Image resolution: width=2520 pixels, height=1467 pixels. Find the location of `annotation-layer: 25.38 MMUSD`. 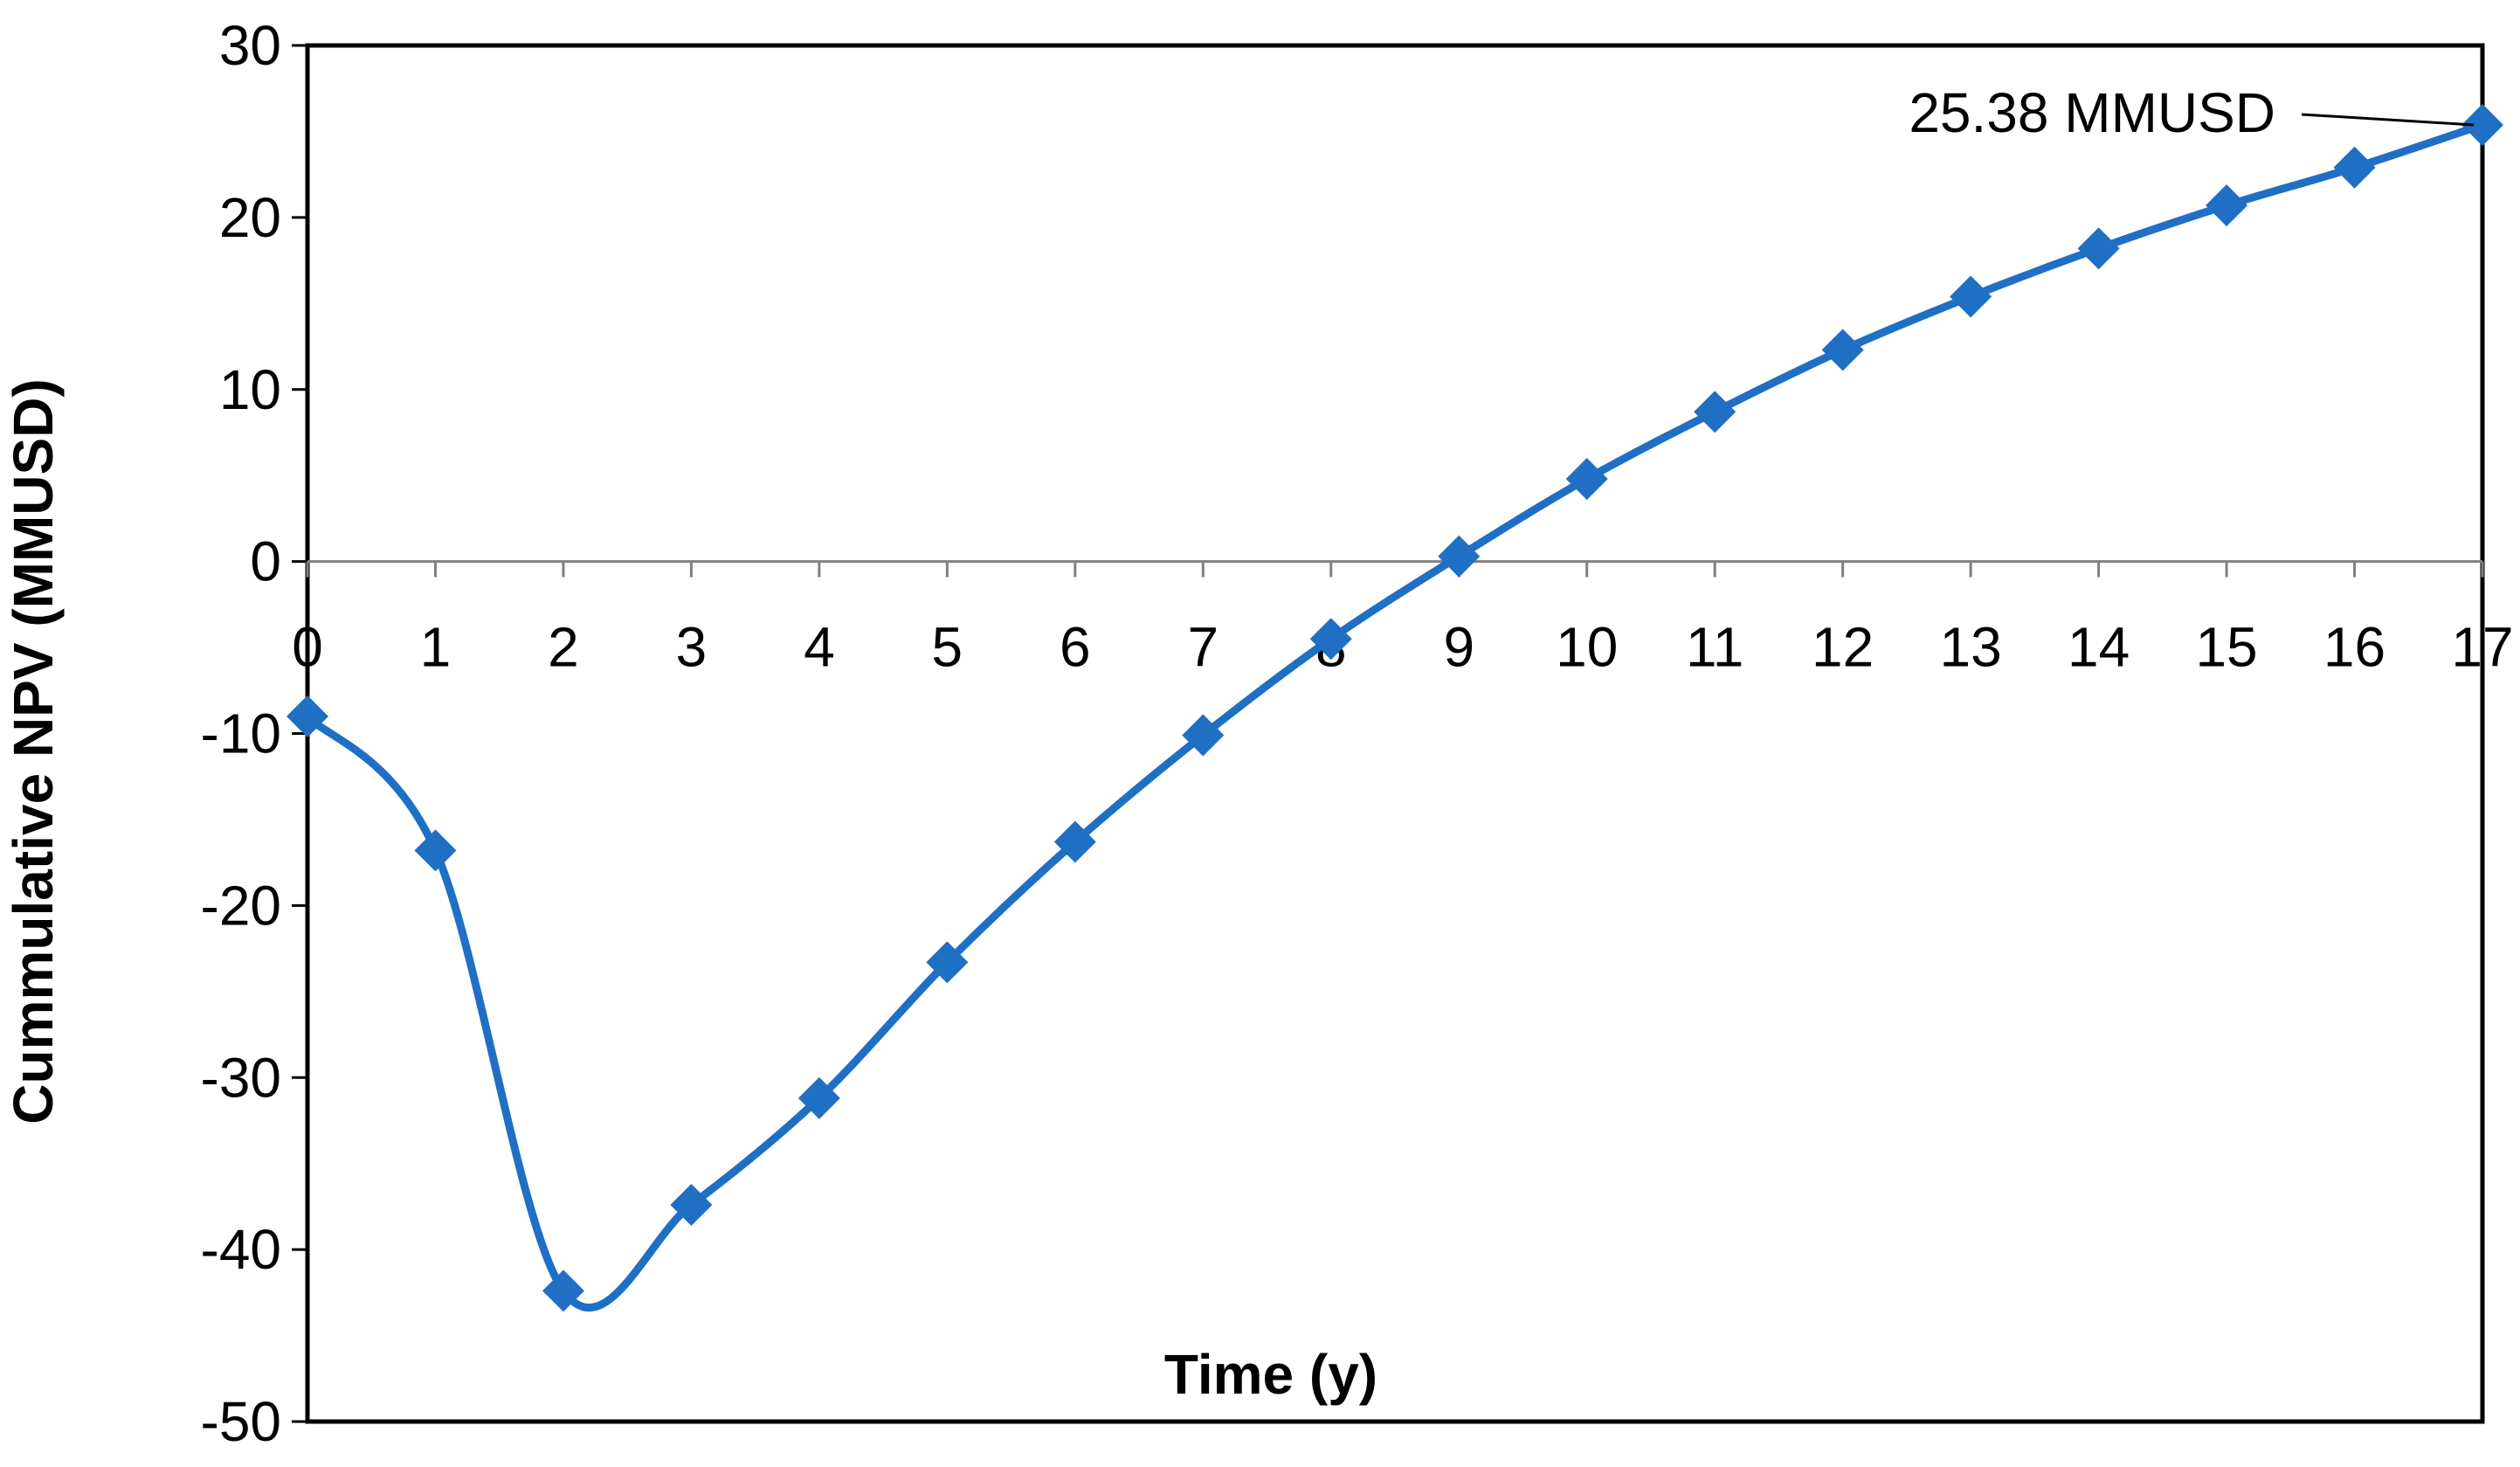

annotation-layer: 25.38 MMUSD is located at coordinates (2192, 112).